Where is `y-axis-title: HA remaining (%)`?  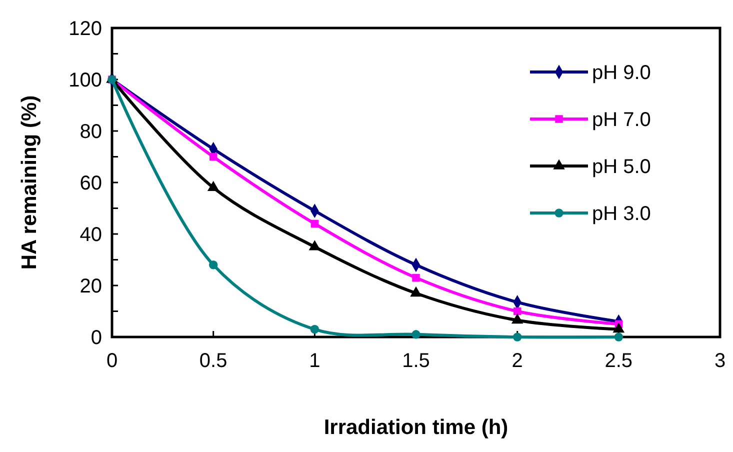
y-axis-title: HA remaining (%) is located at coordinates (29, 182).